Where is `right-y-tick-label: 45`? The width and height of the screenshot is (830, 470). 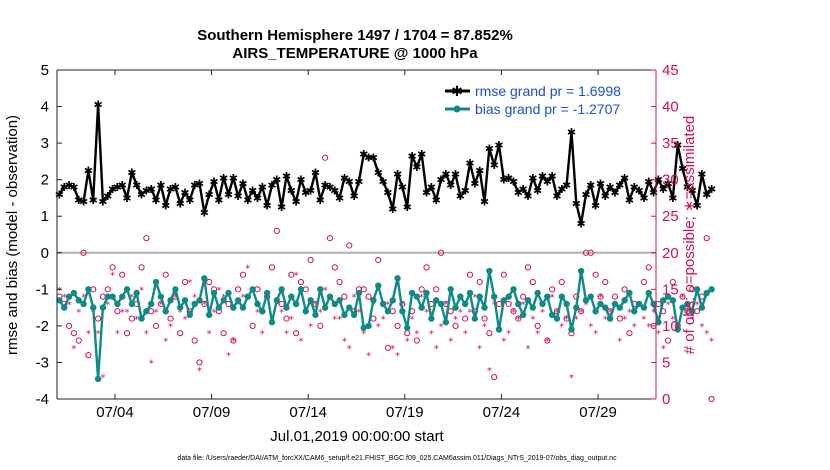 right-y-tick-label: 45 is located at coordinates (670, 70).